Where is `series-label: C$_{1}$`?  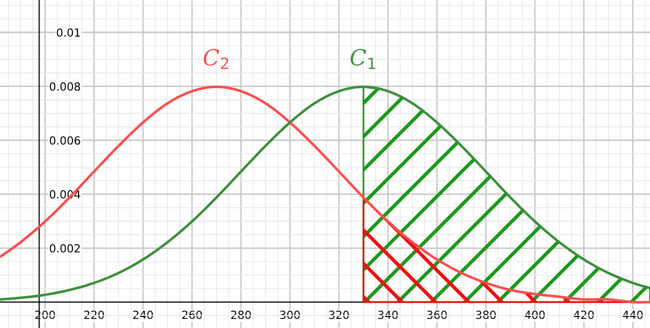
series-label: C$_{1}$ is located at coordinates (363, 59).